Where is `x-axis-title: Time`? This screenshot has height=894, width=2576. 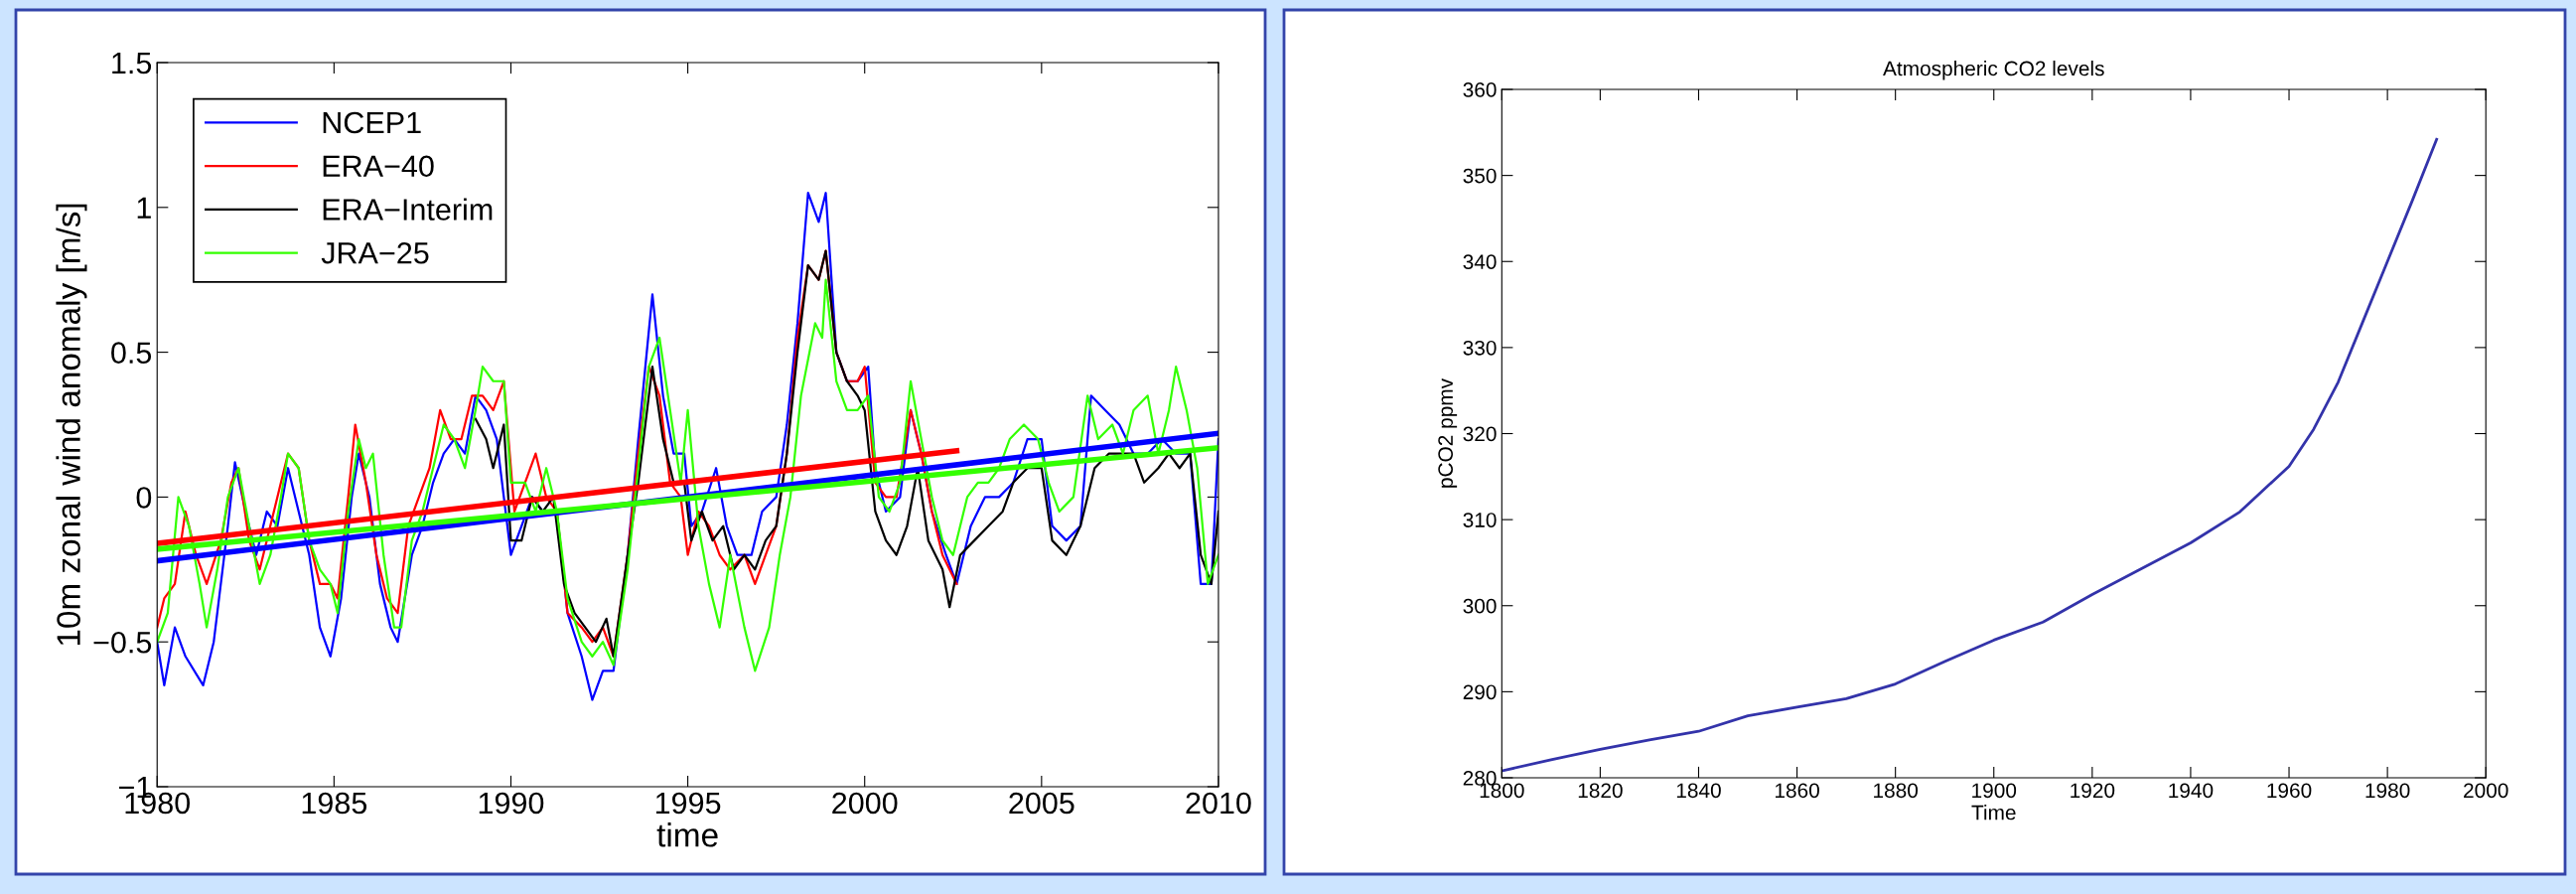
x-axis-title: Time is located at coordinates (1994, 812).